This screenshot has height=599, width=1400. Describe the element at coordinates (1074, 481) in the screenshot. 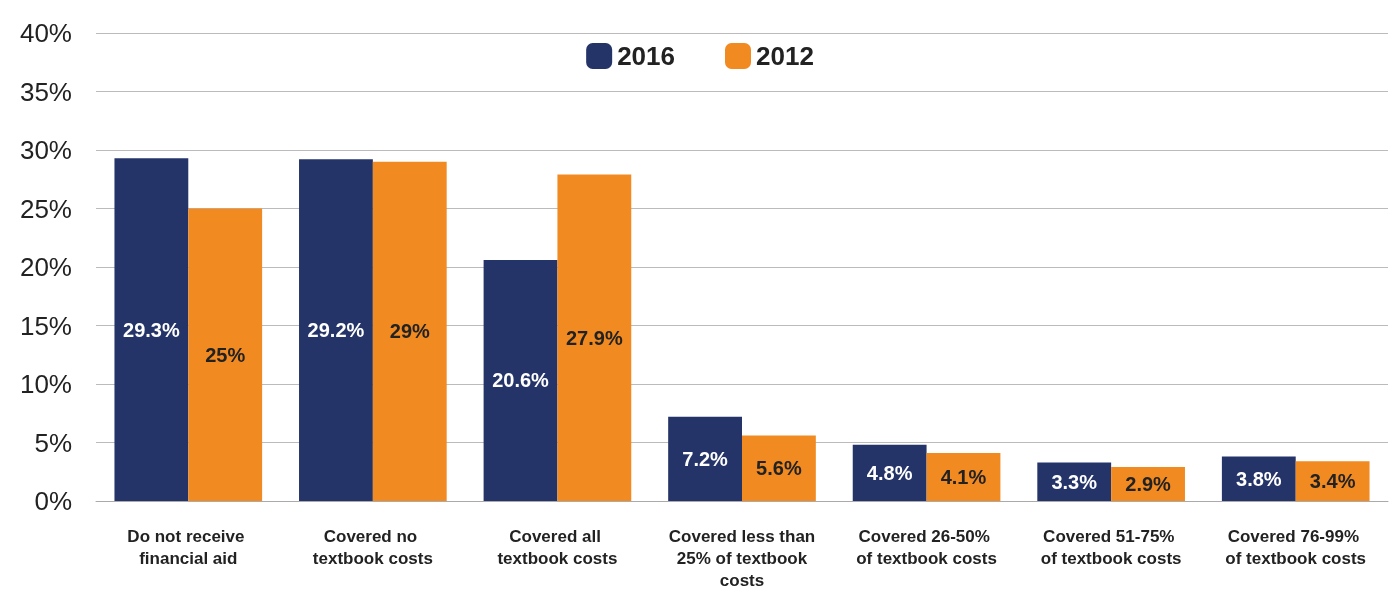

I see `data-label: 3.3%` at that location.